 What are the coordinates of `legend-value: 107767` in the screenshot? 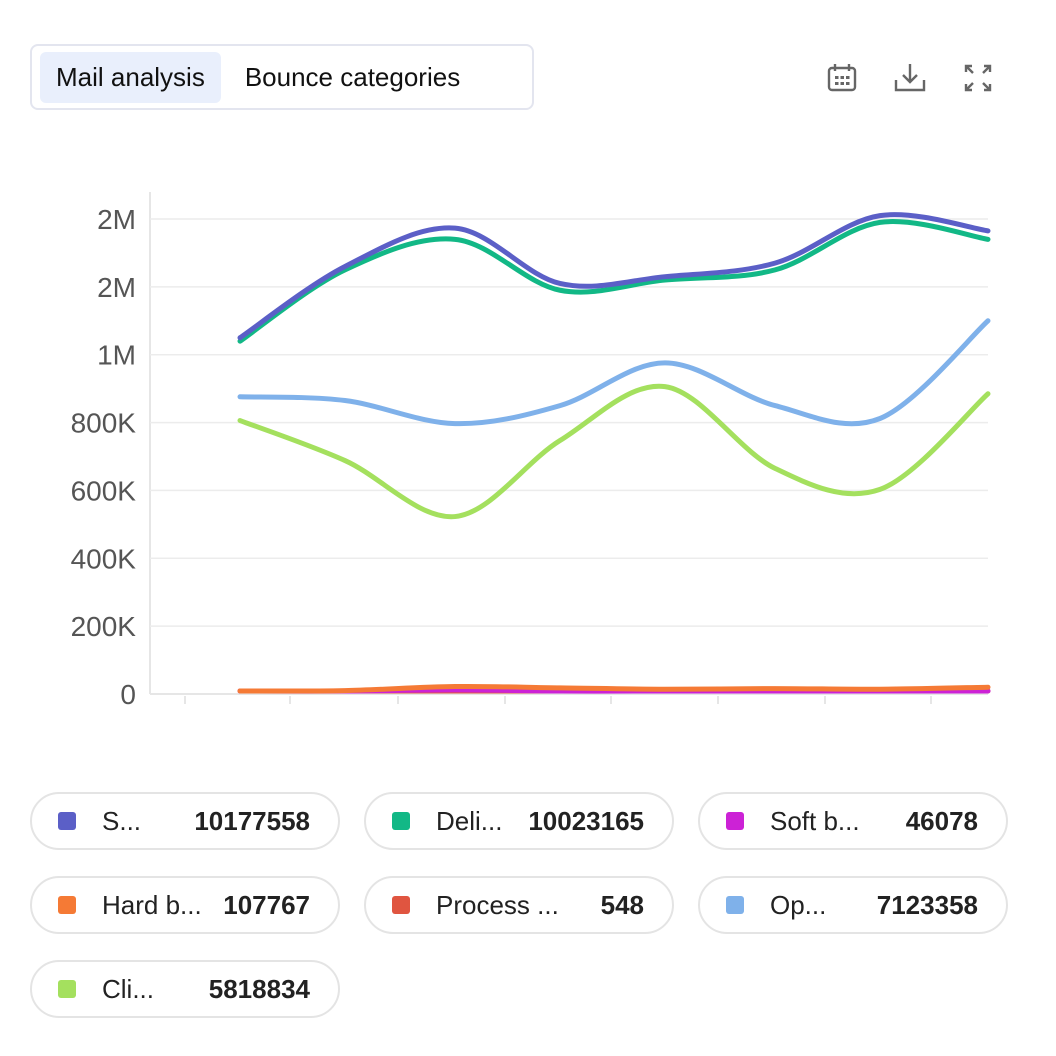 It's located at (266, 904).